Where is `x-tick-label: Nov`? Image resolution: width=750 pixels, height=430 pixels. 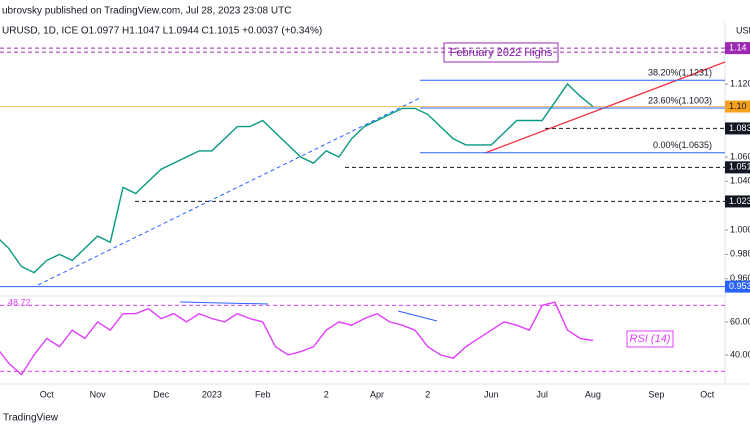
x-tick-label: Nov is located at coordinates (98, 394).